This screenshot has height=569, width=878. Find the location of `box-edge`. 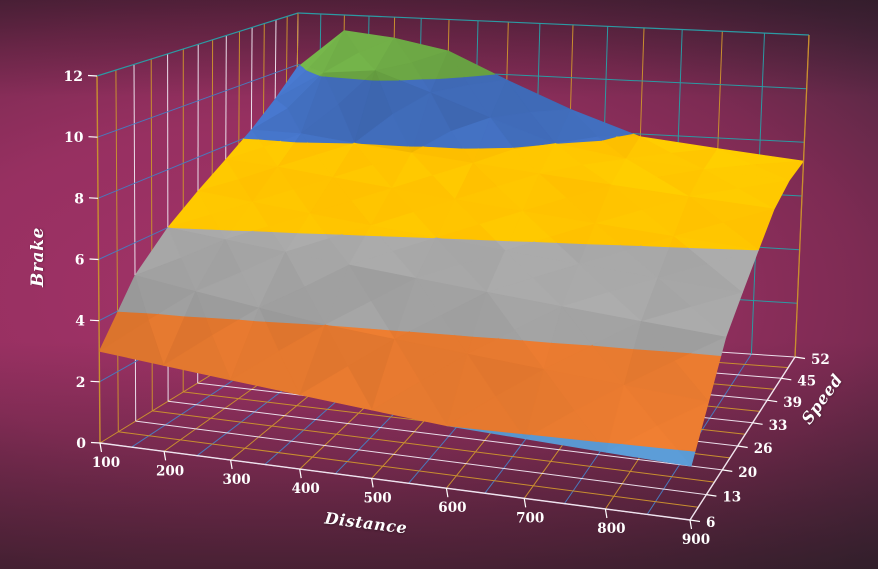

box-edge is located at coordinates (802, 196).